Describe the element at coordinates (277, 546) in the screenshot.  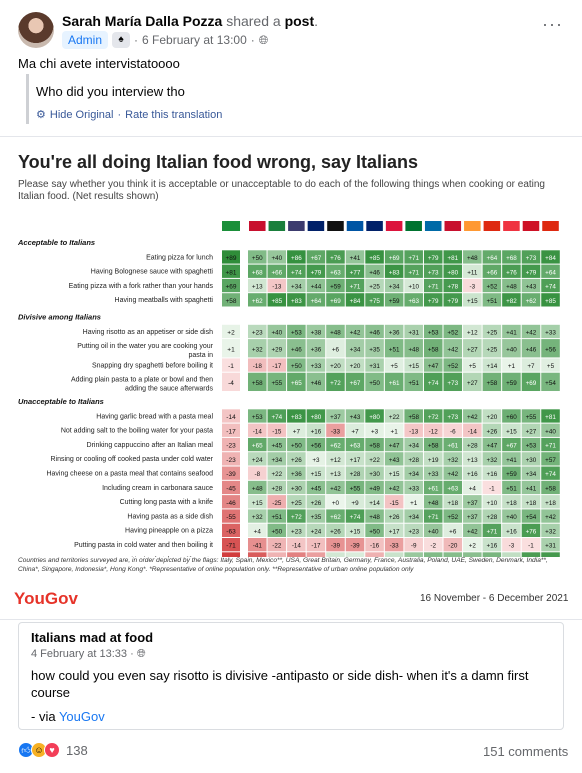
I see `table-cell-value: -22` at that location.